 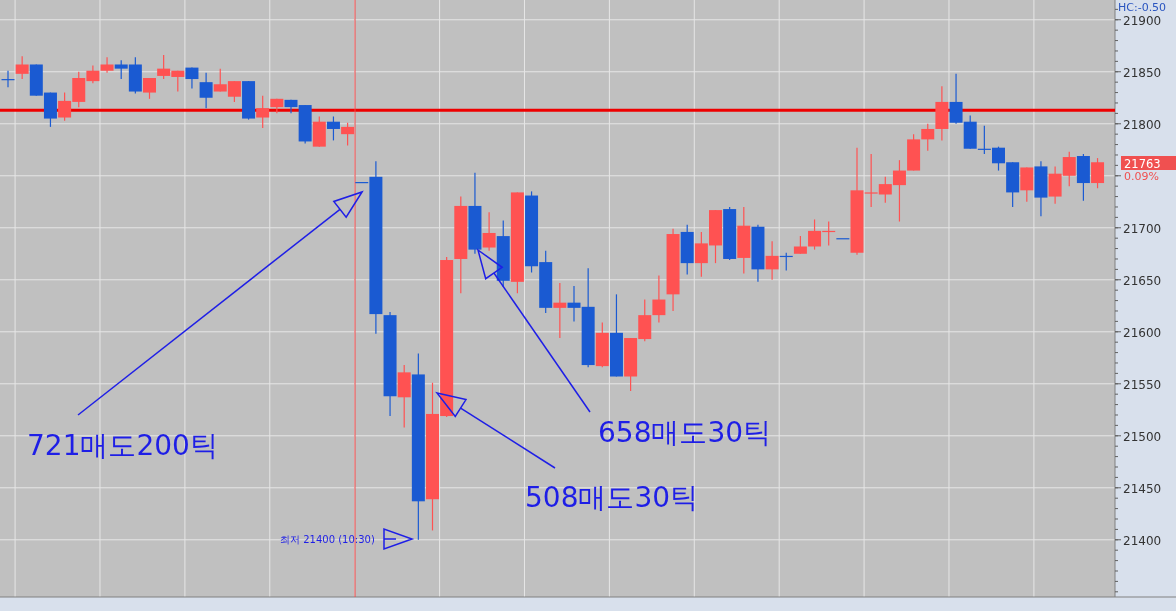 What do you see at coordinates (1142, 332) in the screenshot?
I see `y-tick-label: 21600` at bounding box center [1142, 332].